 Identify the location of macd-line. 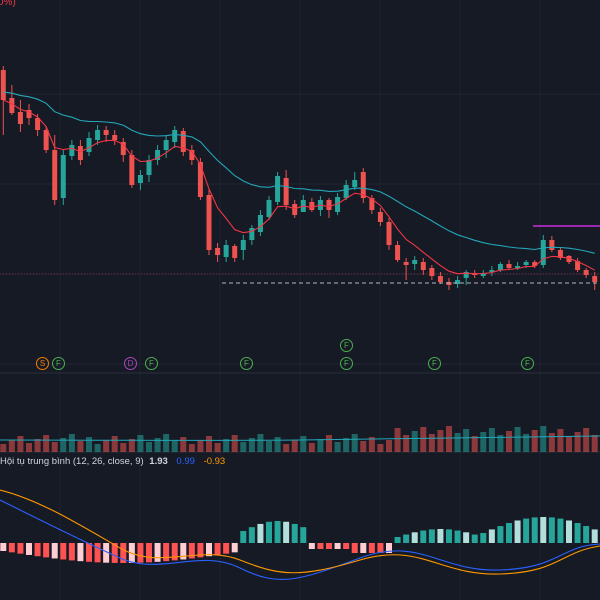
(300, 539).